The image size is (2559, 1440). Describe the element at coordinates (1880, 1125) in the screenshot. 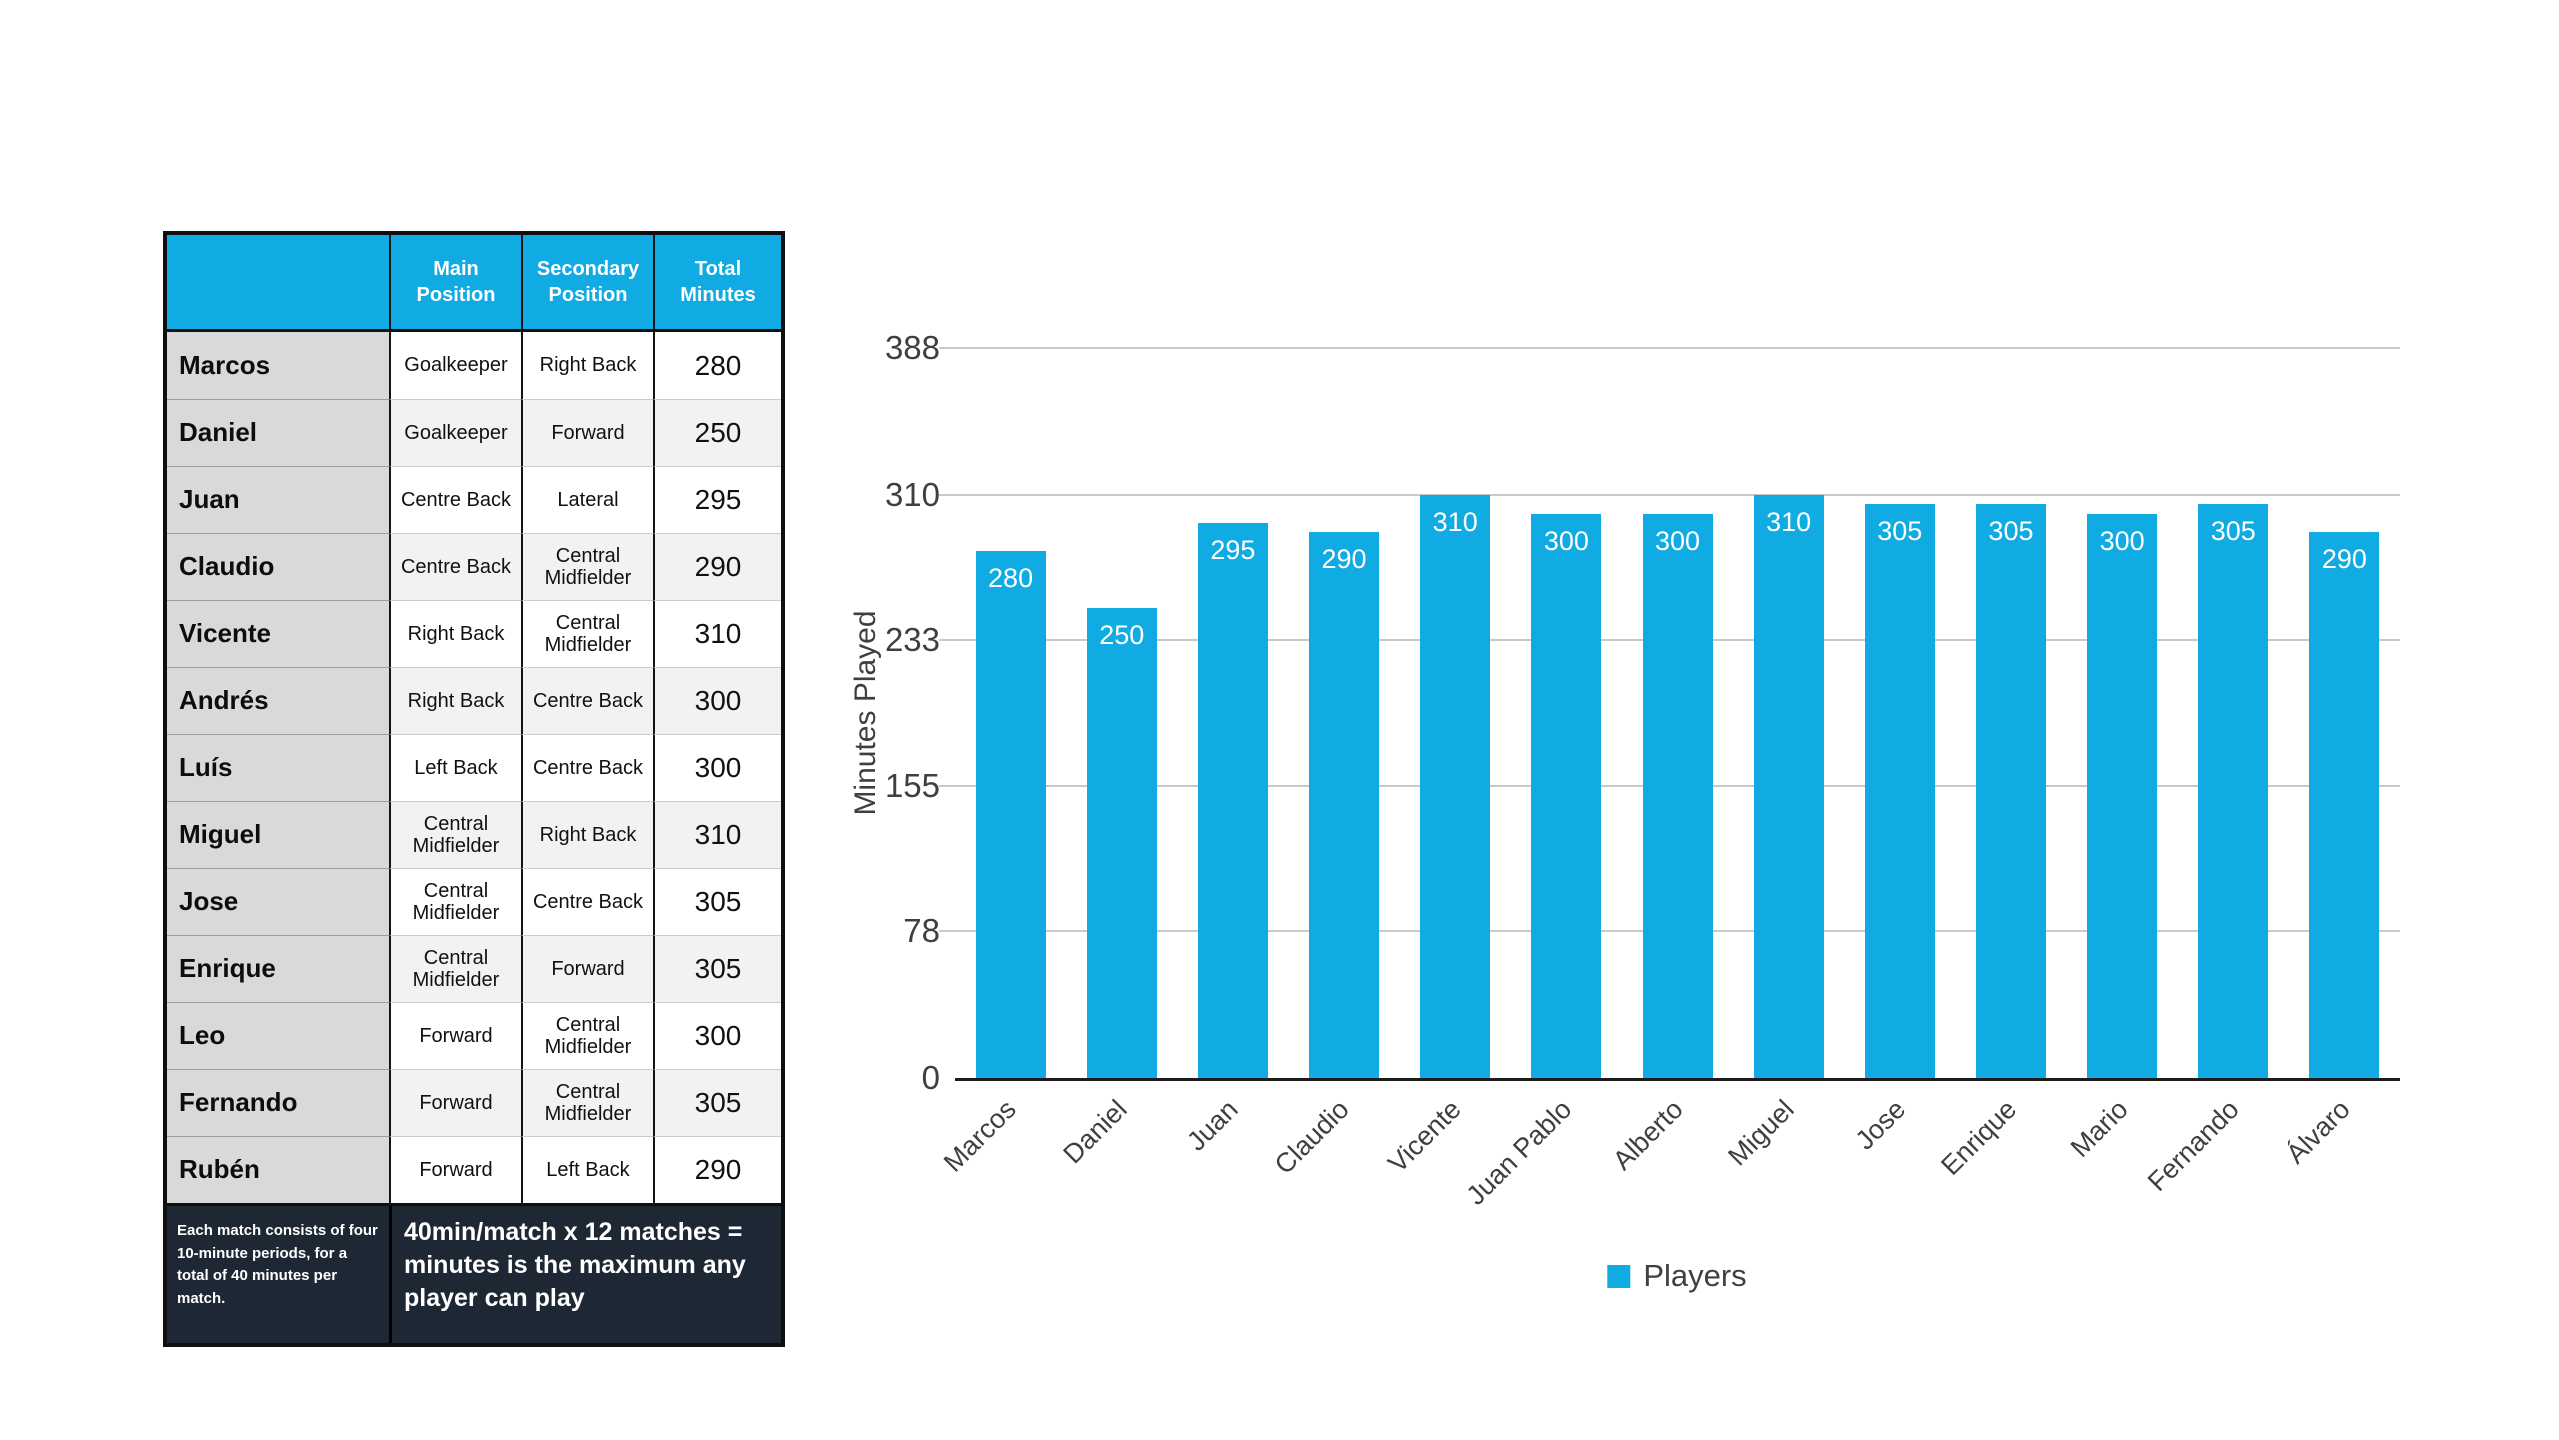

I see `x-tick-label: Jose` at that location.